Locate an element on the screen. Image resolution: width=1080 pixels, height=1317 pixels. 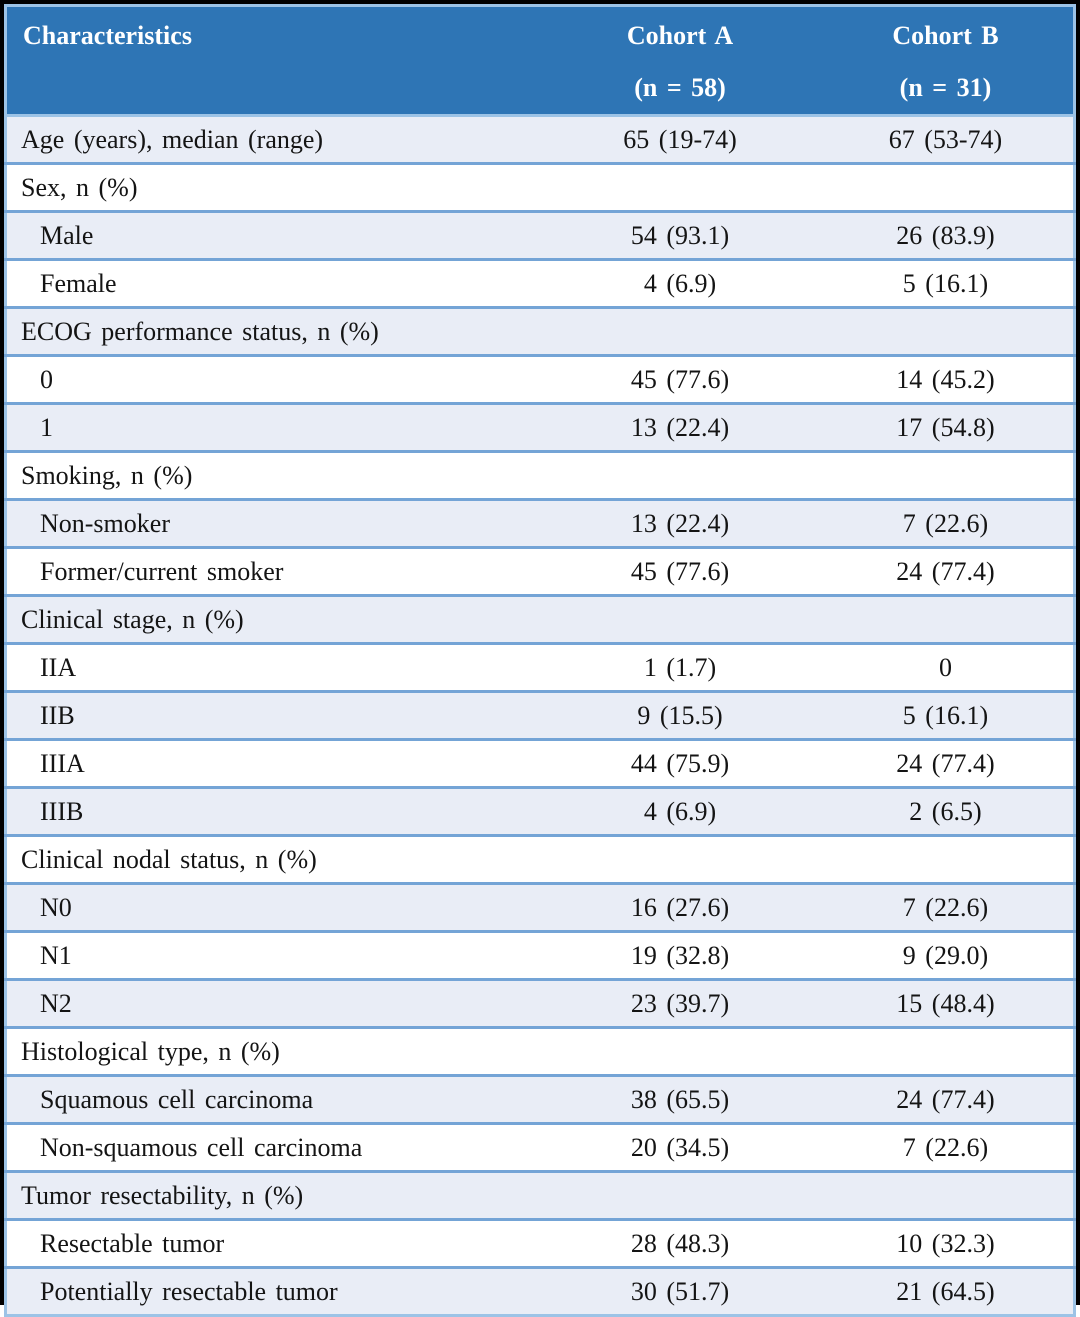
row-label: 0 is located at coordinates (46, 379).